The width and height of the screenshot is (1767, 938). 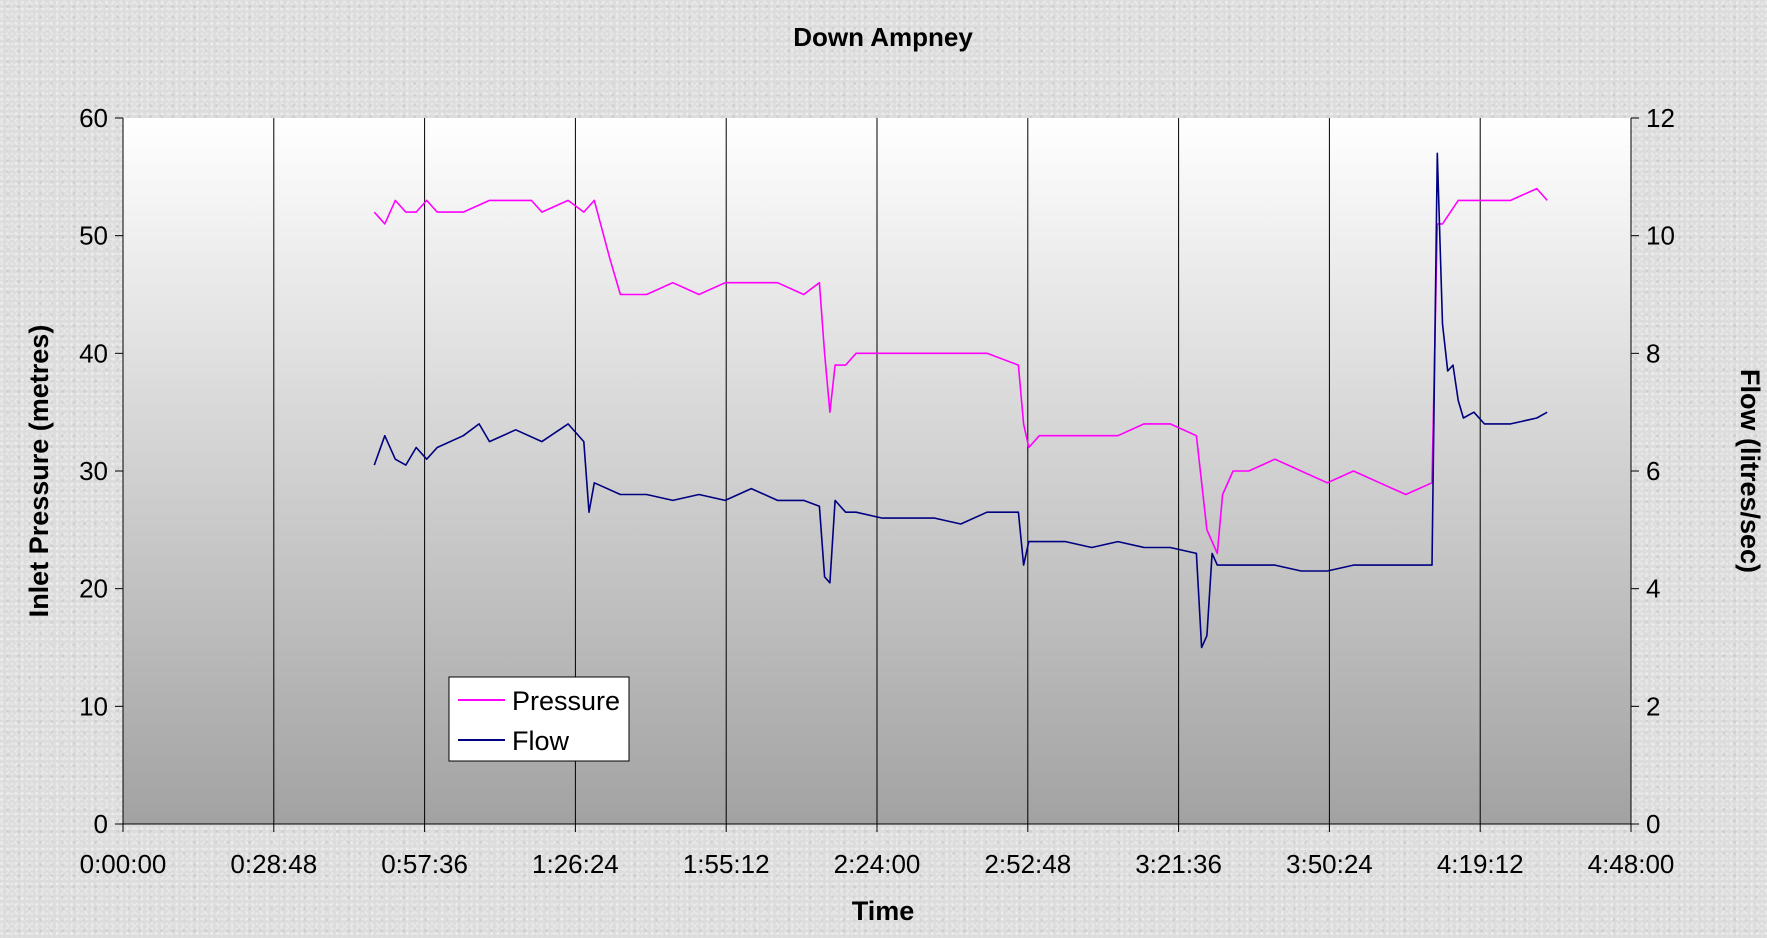 What do you see at coordinates (93, 236) in the screenshot?
I see `y-tick-label: 50` at bounding box center [93, 236].